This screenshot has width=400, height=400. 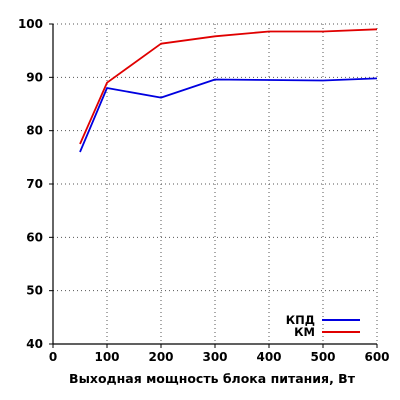 I want to click on y-tick-label: 60, so click(x=34, y=237).